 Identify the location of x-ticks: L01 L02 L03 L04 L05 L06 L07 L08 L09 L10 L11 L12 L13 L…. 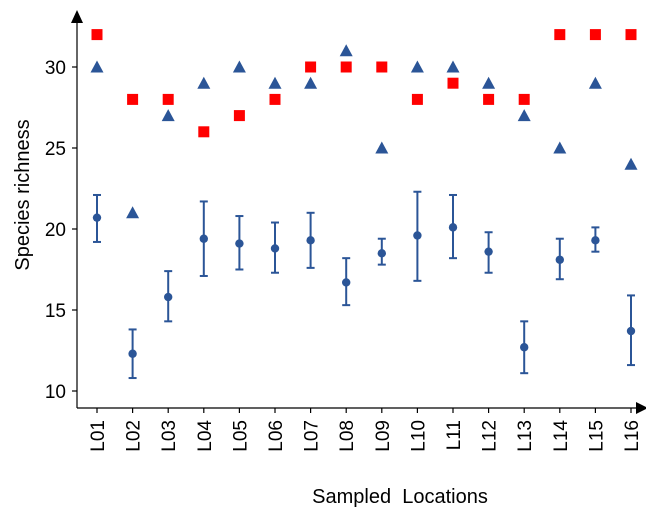
(365, 430).